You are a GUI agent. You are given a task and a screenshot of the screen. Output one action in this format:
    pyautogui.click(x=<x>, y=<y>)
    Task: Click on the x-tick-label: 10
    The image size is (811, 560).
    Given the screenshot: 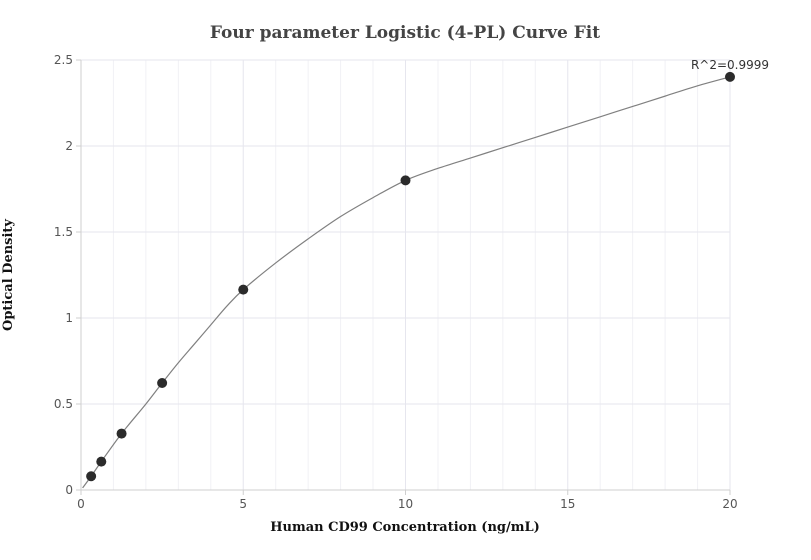 What is the action you would take?
    pyautogui.click(x=405, y=504)
    